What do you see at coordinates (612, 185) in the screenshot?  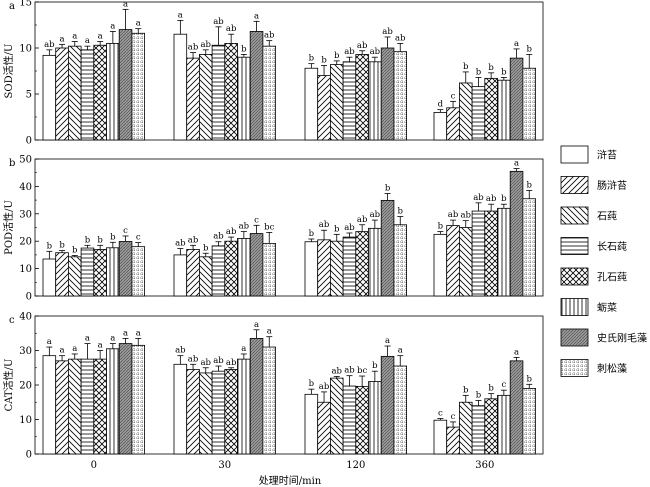 I see `legend-label: 肠浒苔` at bounding box center [612, 185].